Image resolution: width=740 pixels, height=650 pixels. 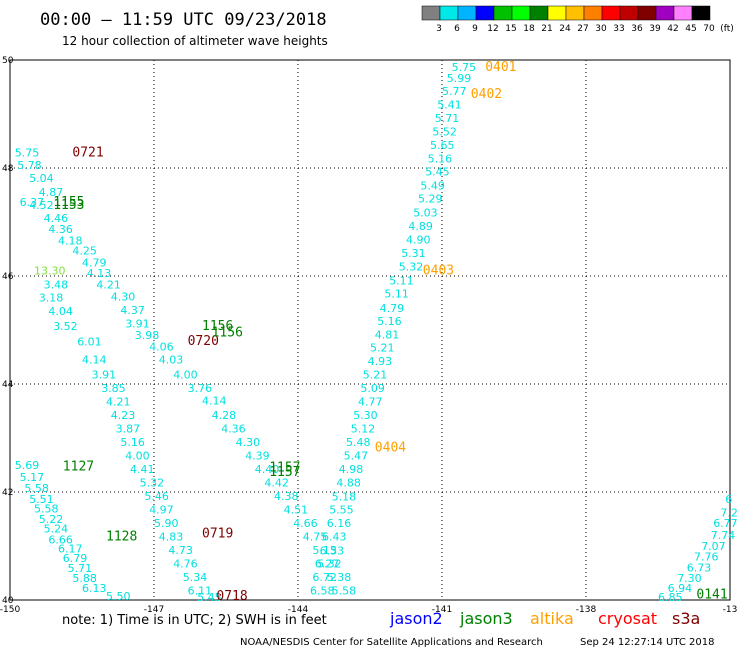 I want to click on pass-time-label: 1156, so click(x=227, y=332).